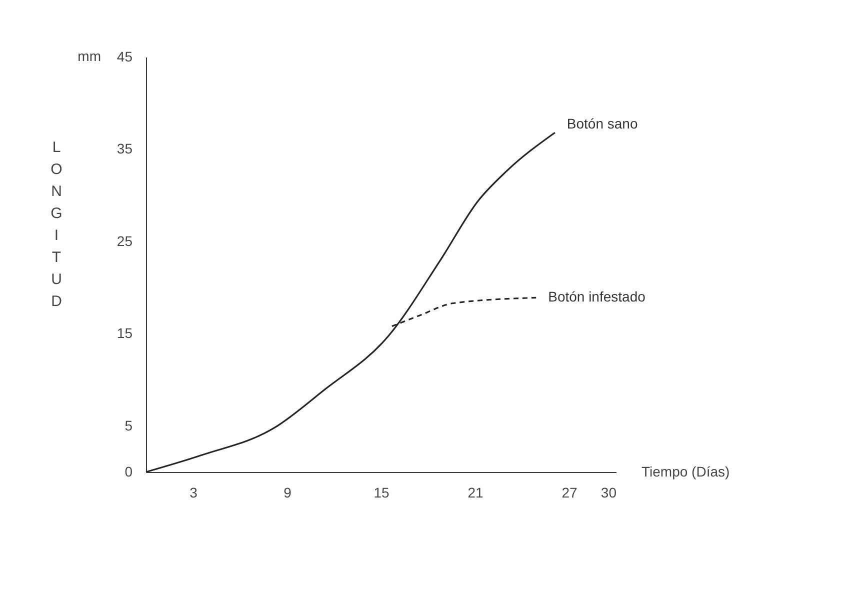 The image size is (868, 594). Describe the element at coordinates (56, 224) in the screenshot. I see `y-axis-title: LONGITUD` at that location.